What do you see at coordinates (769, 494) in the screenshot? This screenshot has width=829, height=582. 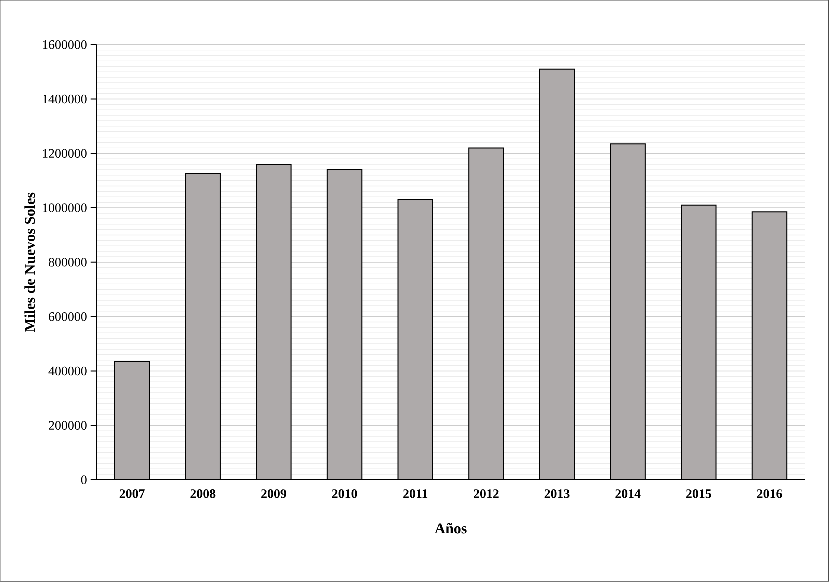 I see `x-tick-label: 2016` at bounding box center [769, 494].